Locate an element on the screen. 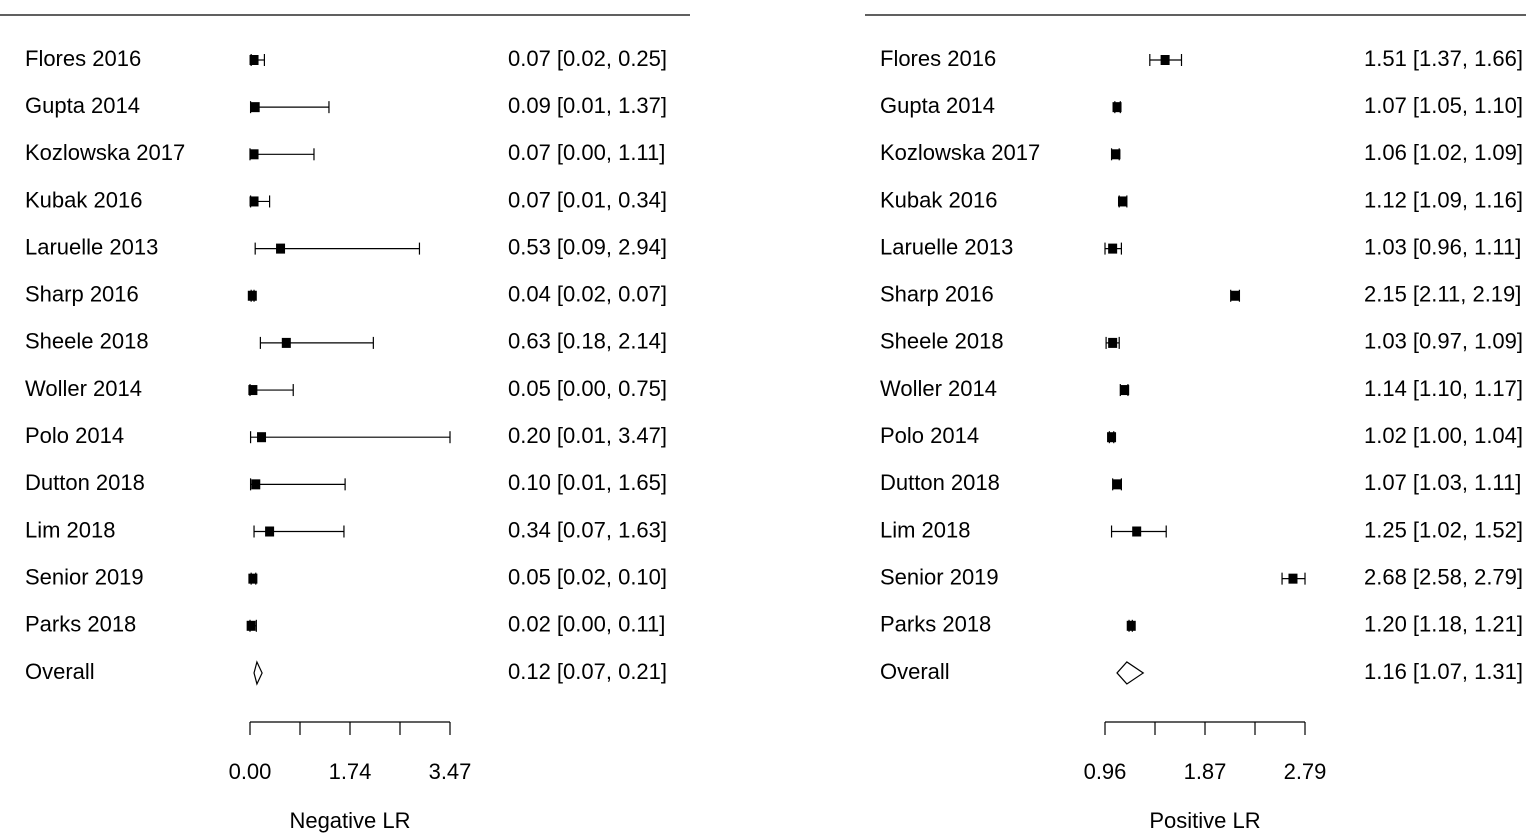  study-row: Sheele 2018 0.63 [0.18, 2.14] is located at coordinates (346, 341).